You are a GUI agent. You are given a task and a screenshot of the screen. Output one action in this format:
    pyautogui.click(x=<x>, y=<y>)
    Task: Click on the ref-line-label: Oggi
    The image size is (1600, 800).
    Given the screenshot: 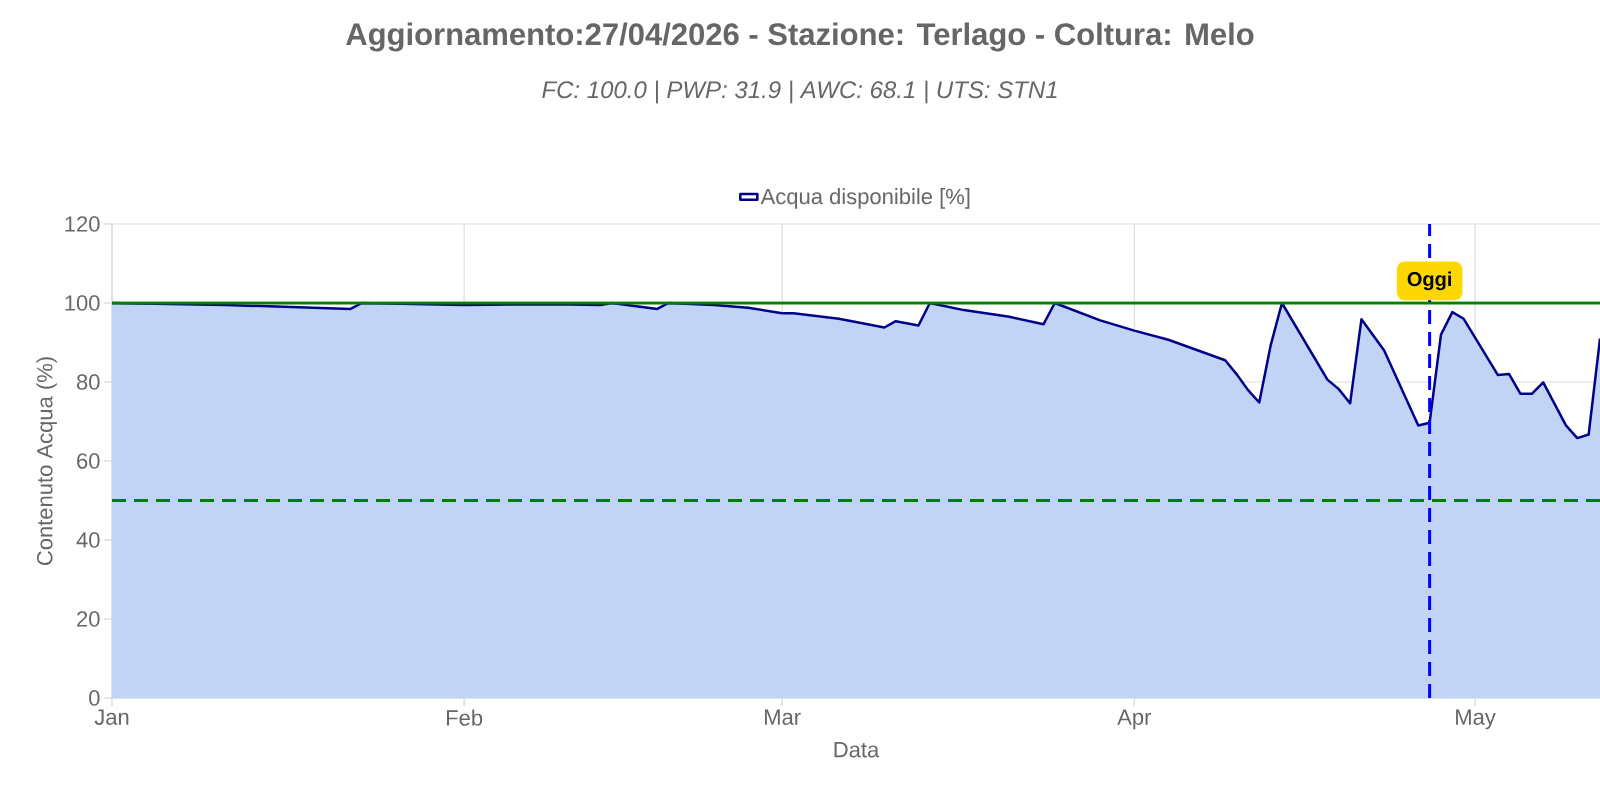 What is the action you would take?
    pyautogui.click(x=1429, y=281)
    